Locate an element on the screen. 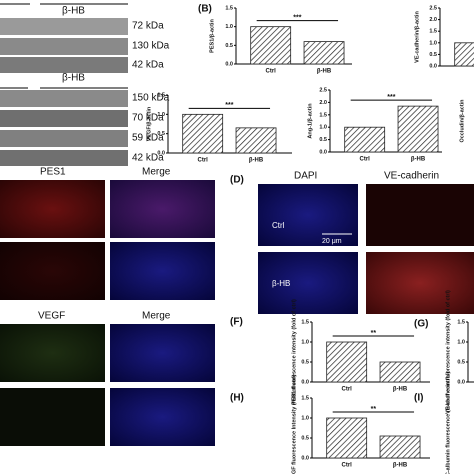 The image size is (474, 474). column-label: PES1 is located at coordinates (53, 172).